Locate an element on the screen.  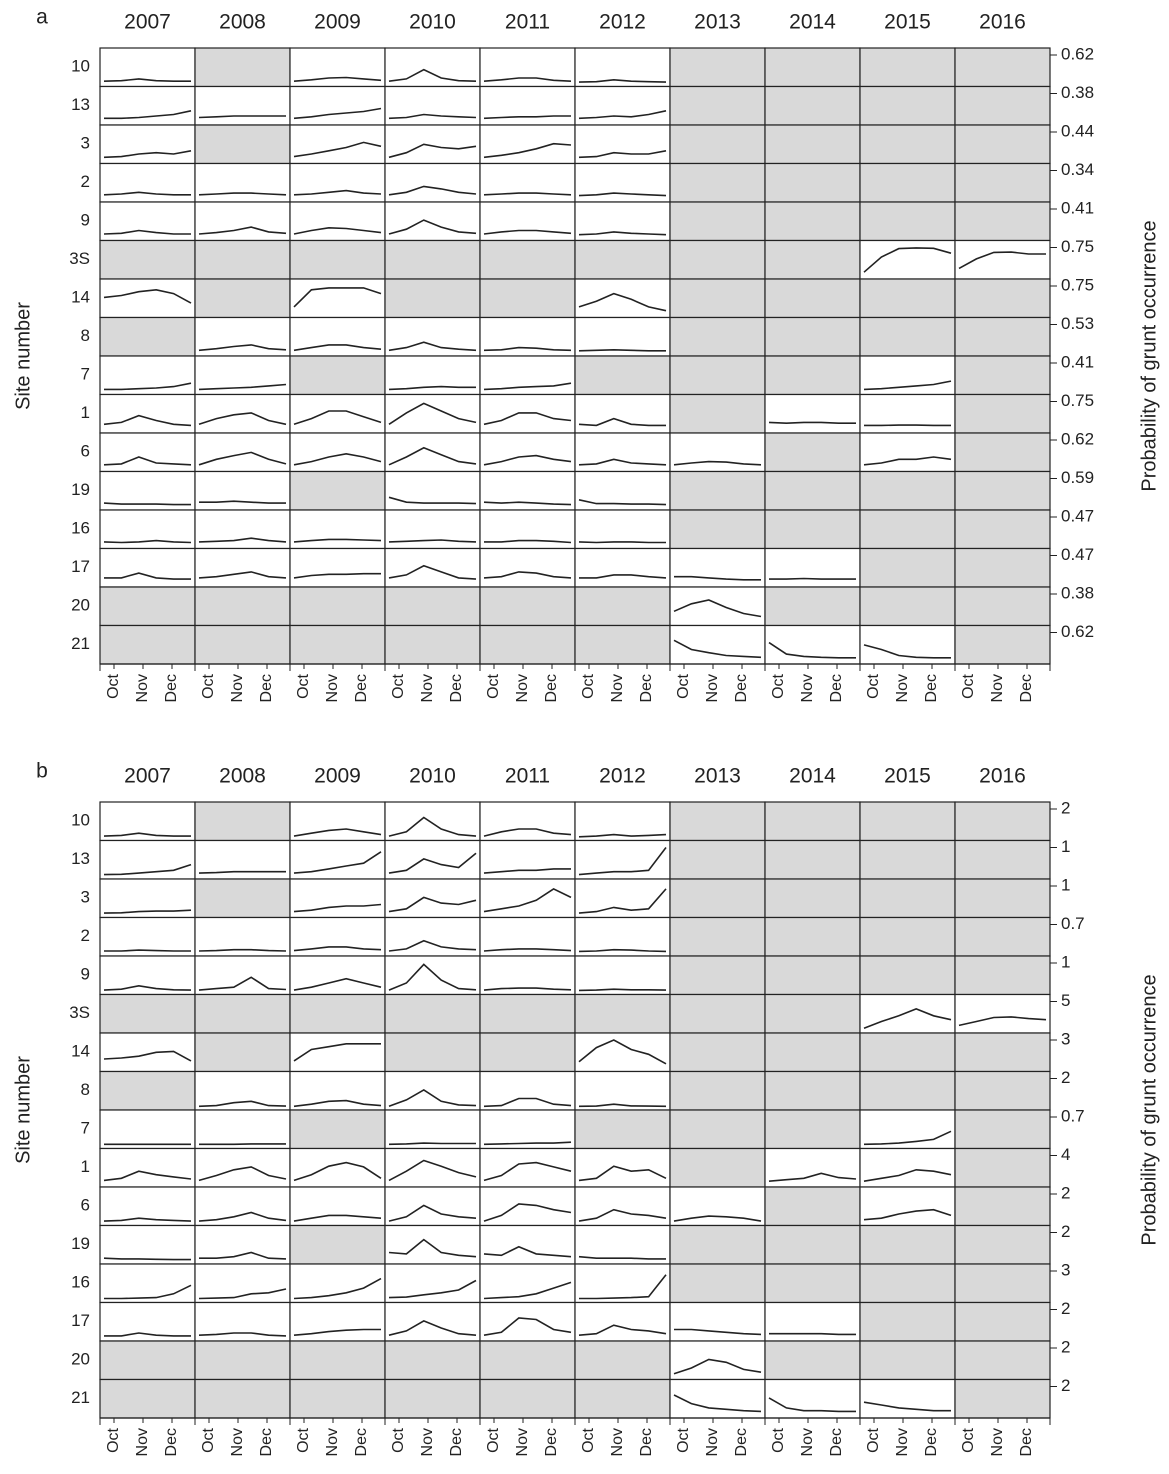
year-label: 2007 is located at coordinates (147, 776).